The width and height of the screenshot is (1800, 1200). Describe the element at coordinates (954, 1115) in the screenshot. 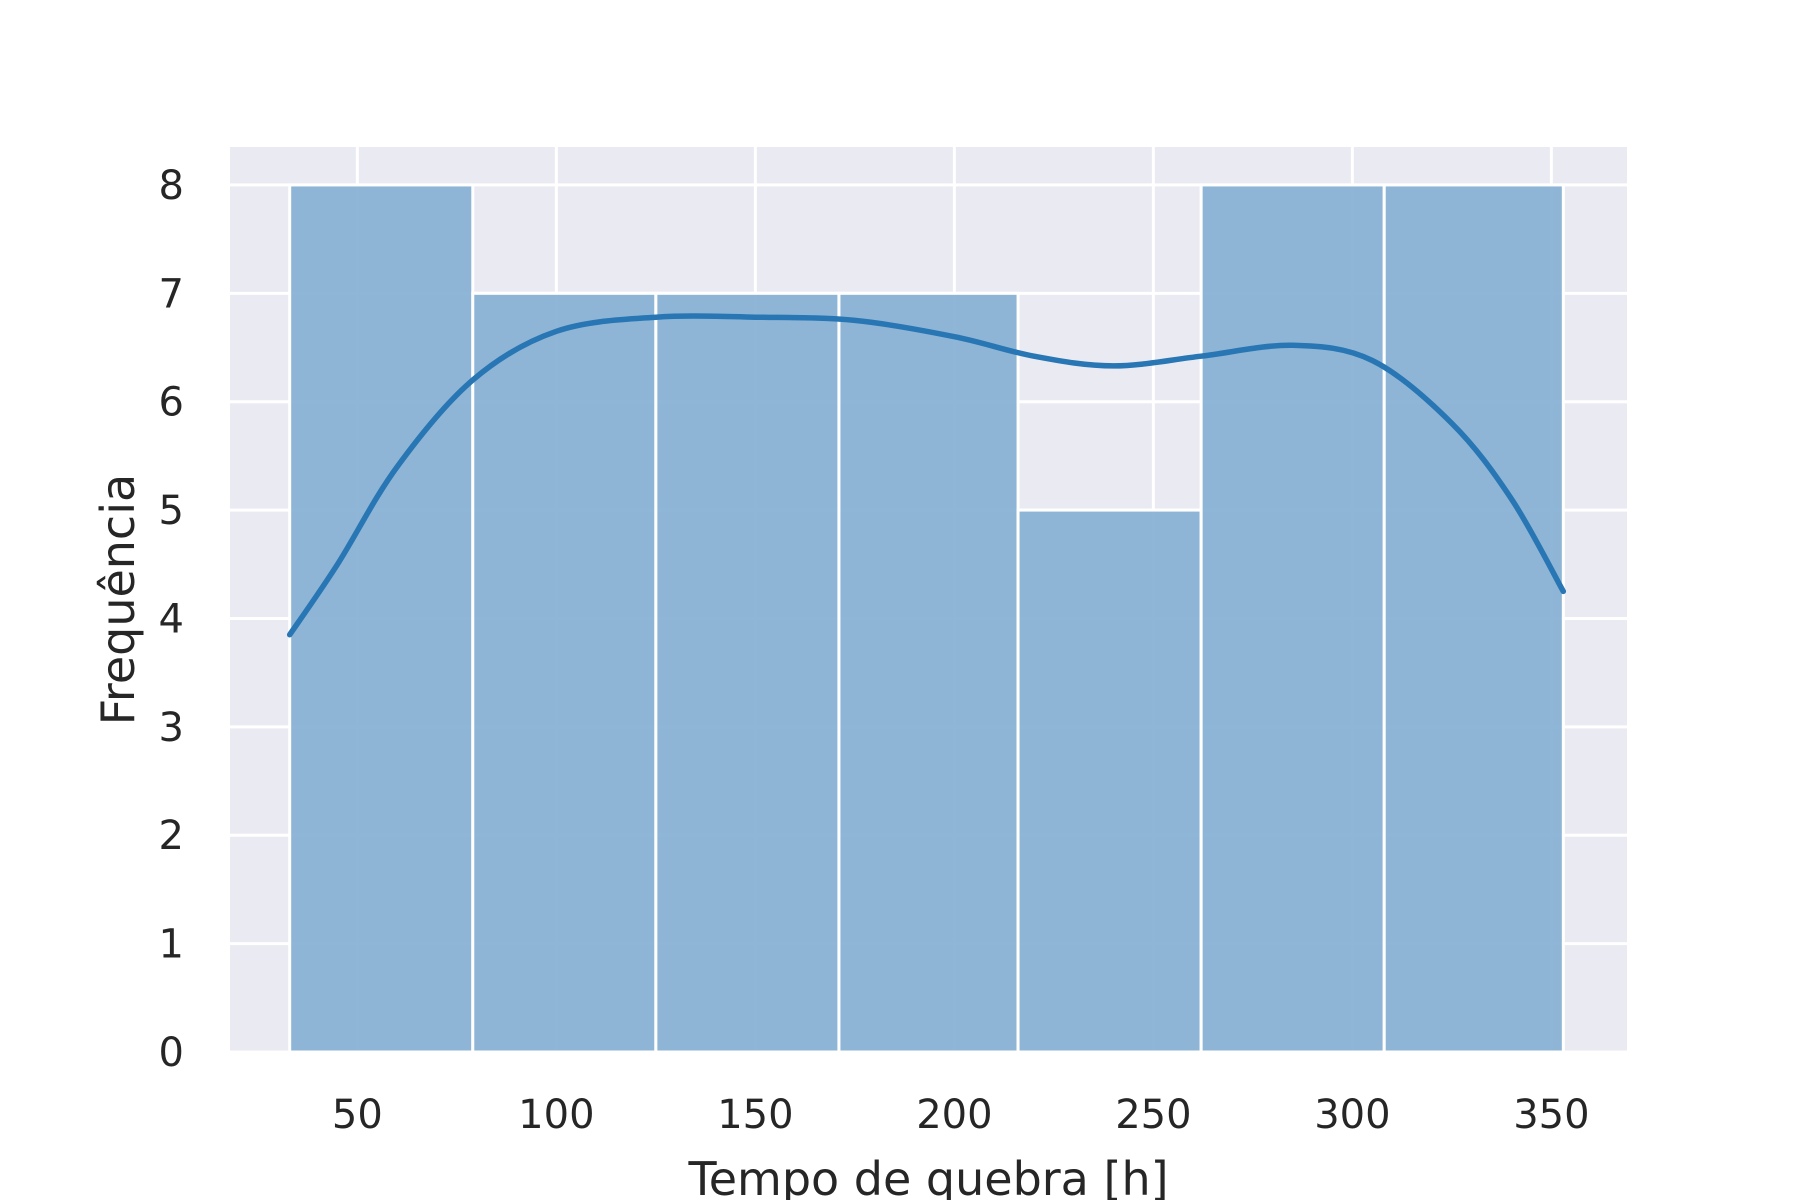

I see `x-tick-label: 200` at that location.